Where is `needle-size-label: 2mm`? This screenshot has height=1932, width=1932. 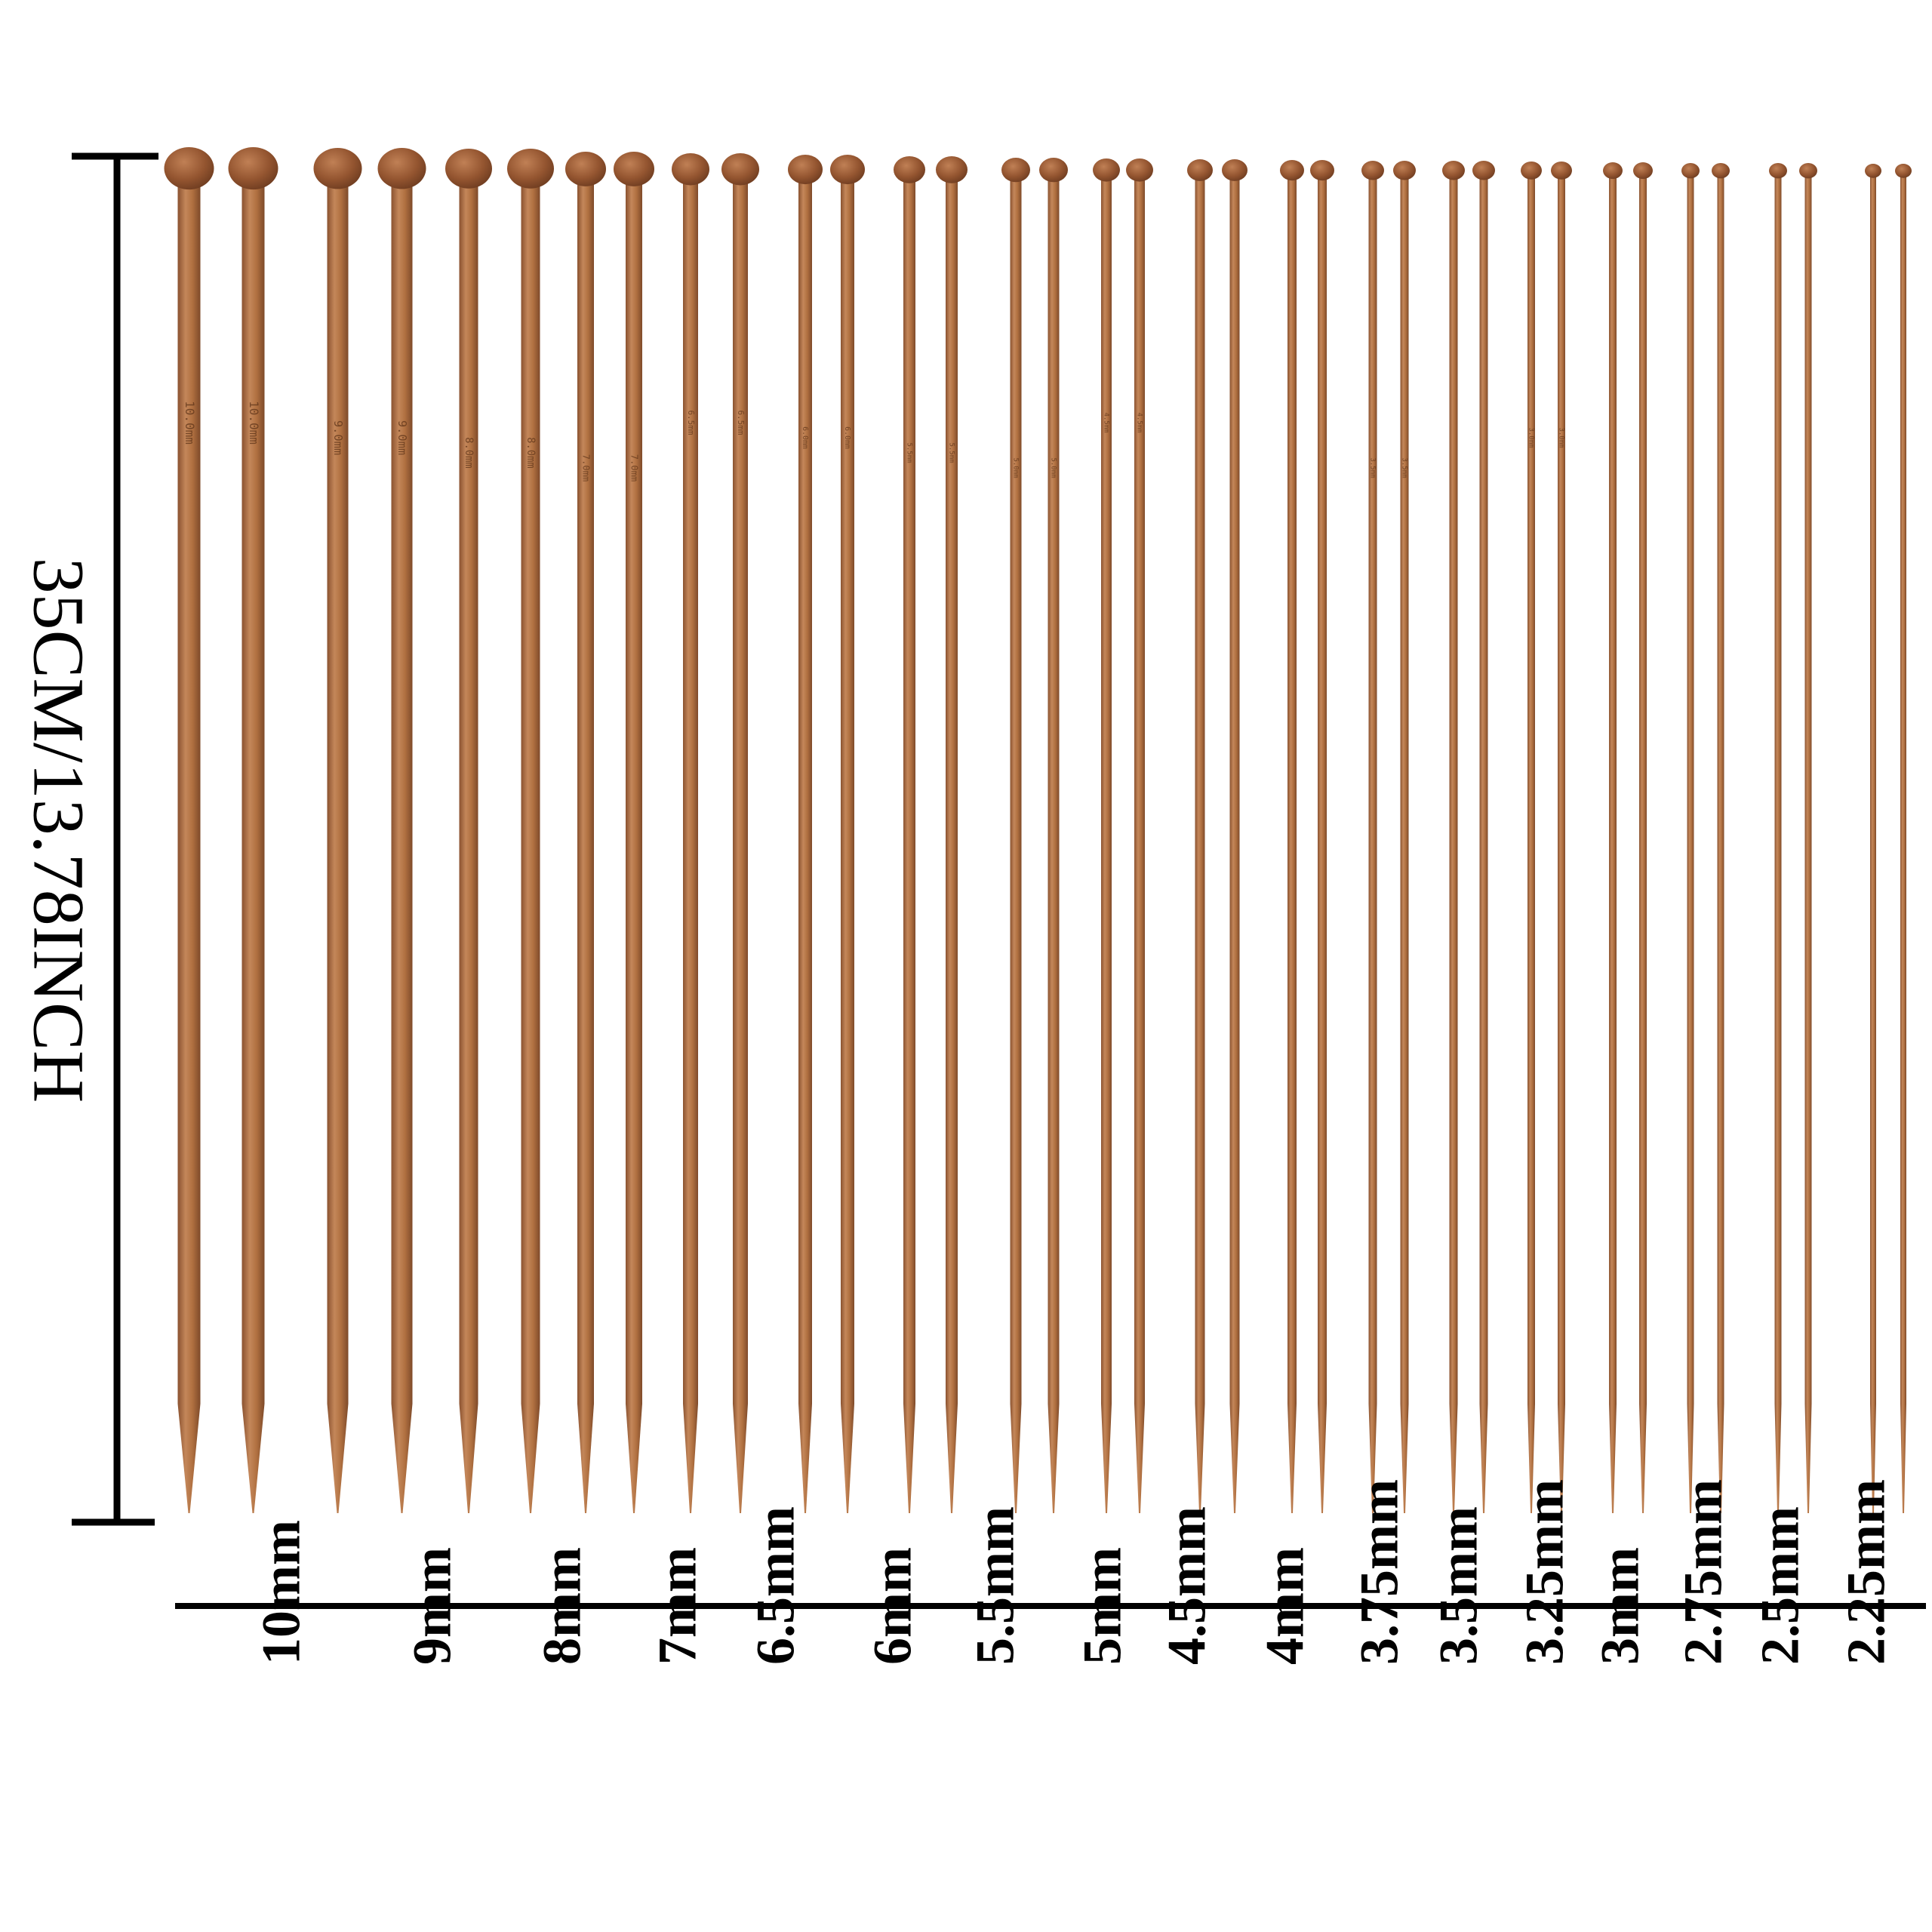 needle-size-label: 2mm is located at coordinates (1926, 1606).